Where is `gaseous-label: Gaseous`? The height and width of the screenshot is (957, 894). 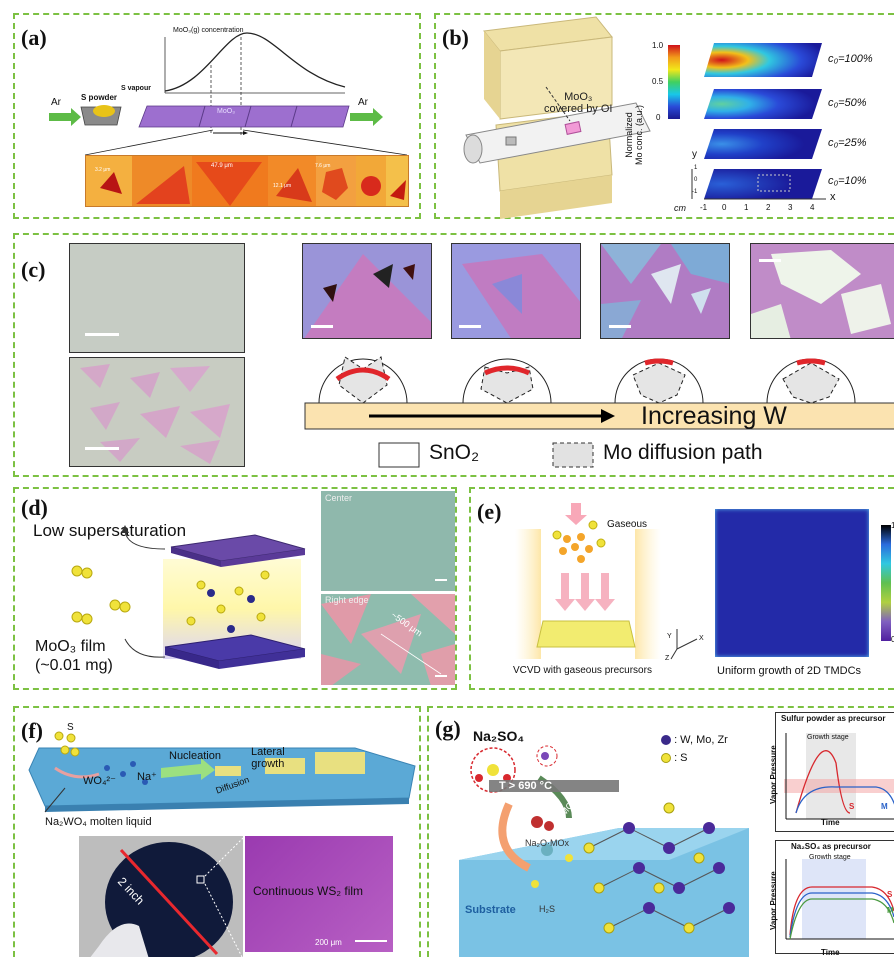
gaseous-label: Gaseous is located at coordinates (627, 524).